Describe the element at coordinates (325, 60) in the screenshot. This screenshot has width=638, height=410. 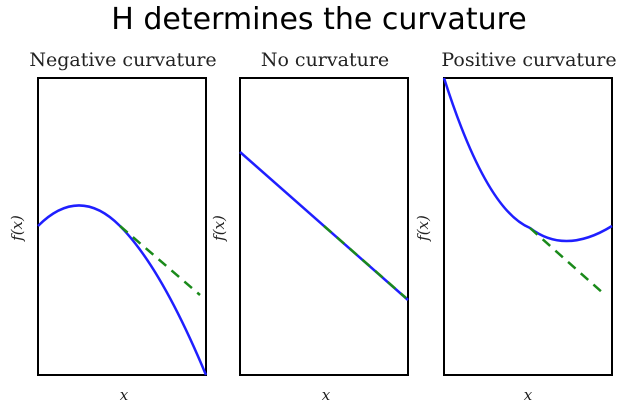
I see `panel-title: No curvature` at that location.